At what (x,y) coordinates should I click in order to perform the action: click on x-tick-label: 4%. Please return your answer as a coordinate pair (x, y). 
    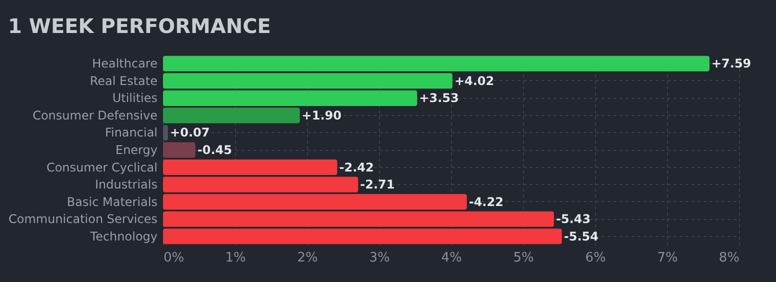
    Looking at the image, I should click on (451, 258).